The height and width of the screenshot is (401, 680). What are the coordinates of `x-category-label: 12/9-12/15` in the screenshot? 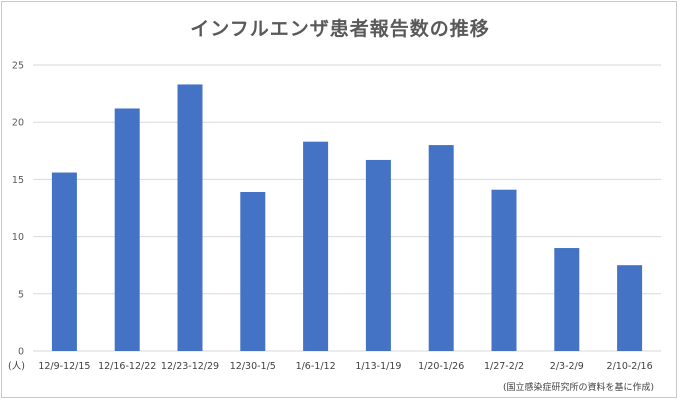 It's located at (64, 366).